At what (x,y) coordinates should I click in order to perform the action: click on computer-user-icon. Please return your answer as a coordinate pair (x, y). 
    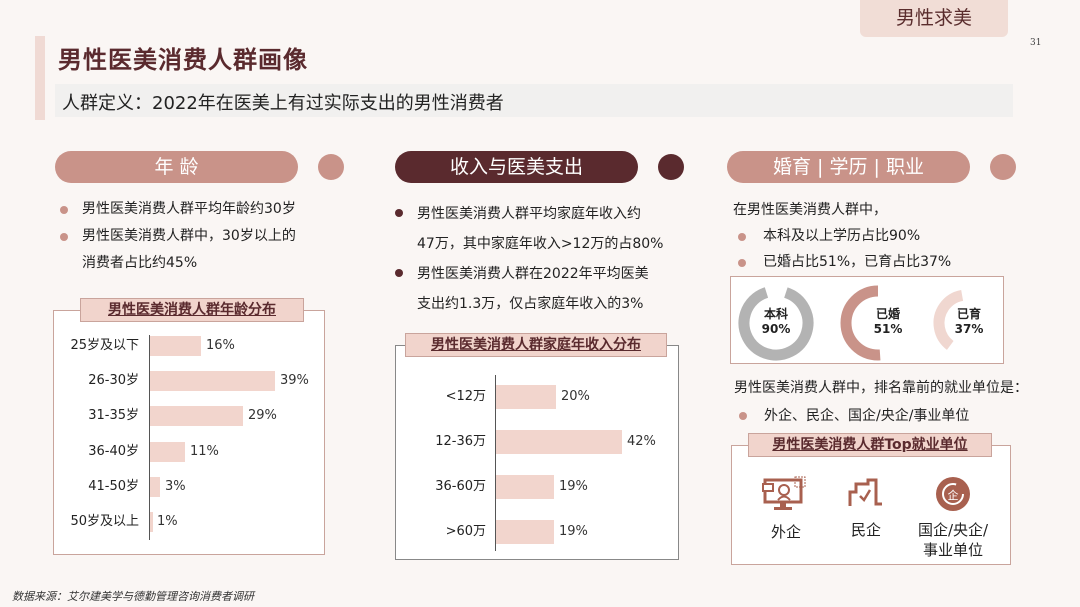
    Looking at the image, I should click on (784, 493).